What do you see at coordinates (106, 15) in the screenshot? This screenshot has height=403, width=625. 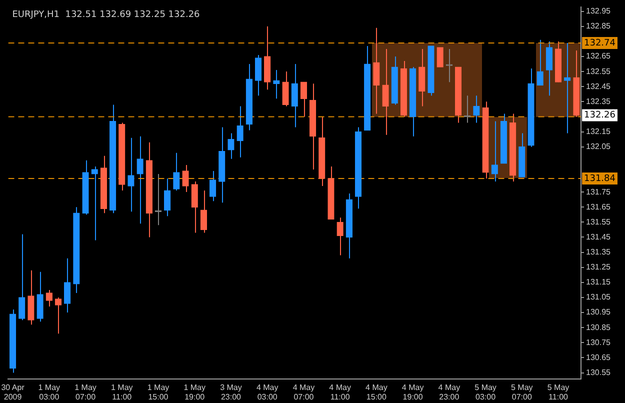 I see `chart-title: EURJPY,H1 132.51 132.69 132.25 132.26` at bounding box center [106, 15].